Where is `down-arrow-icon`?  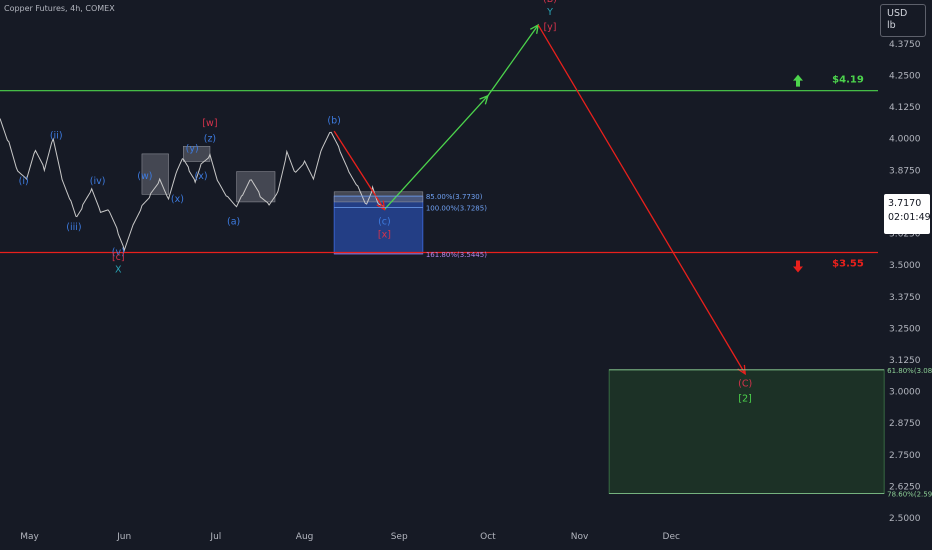
down-arrow-icon is located at coordinates (798, 266).